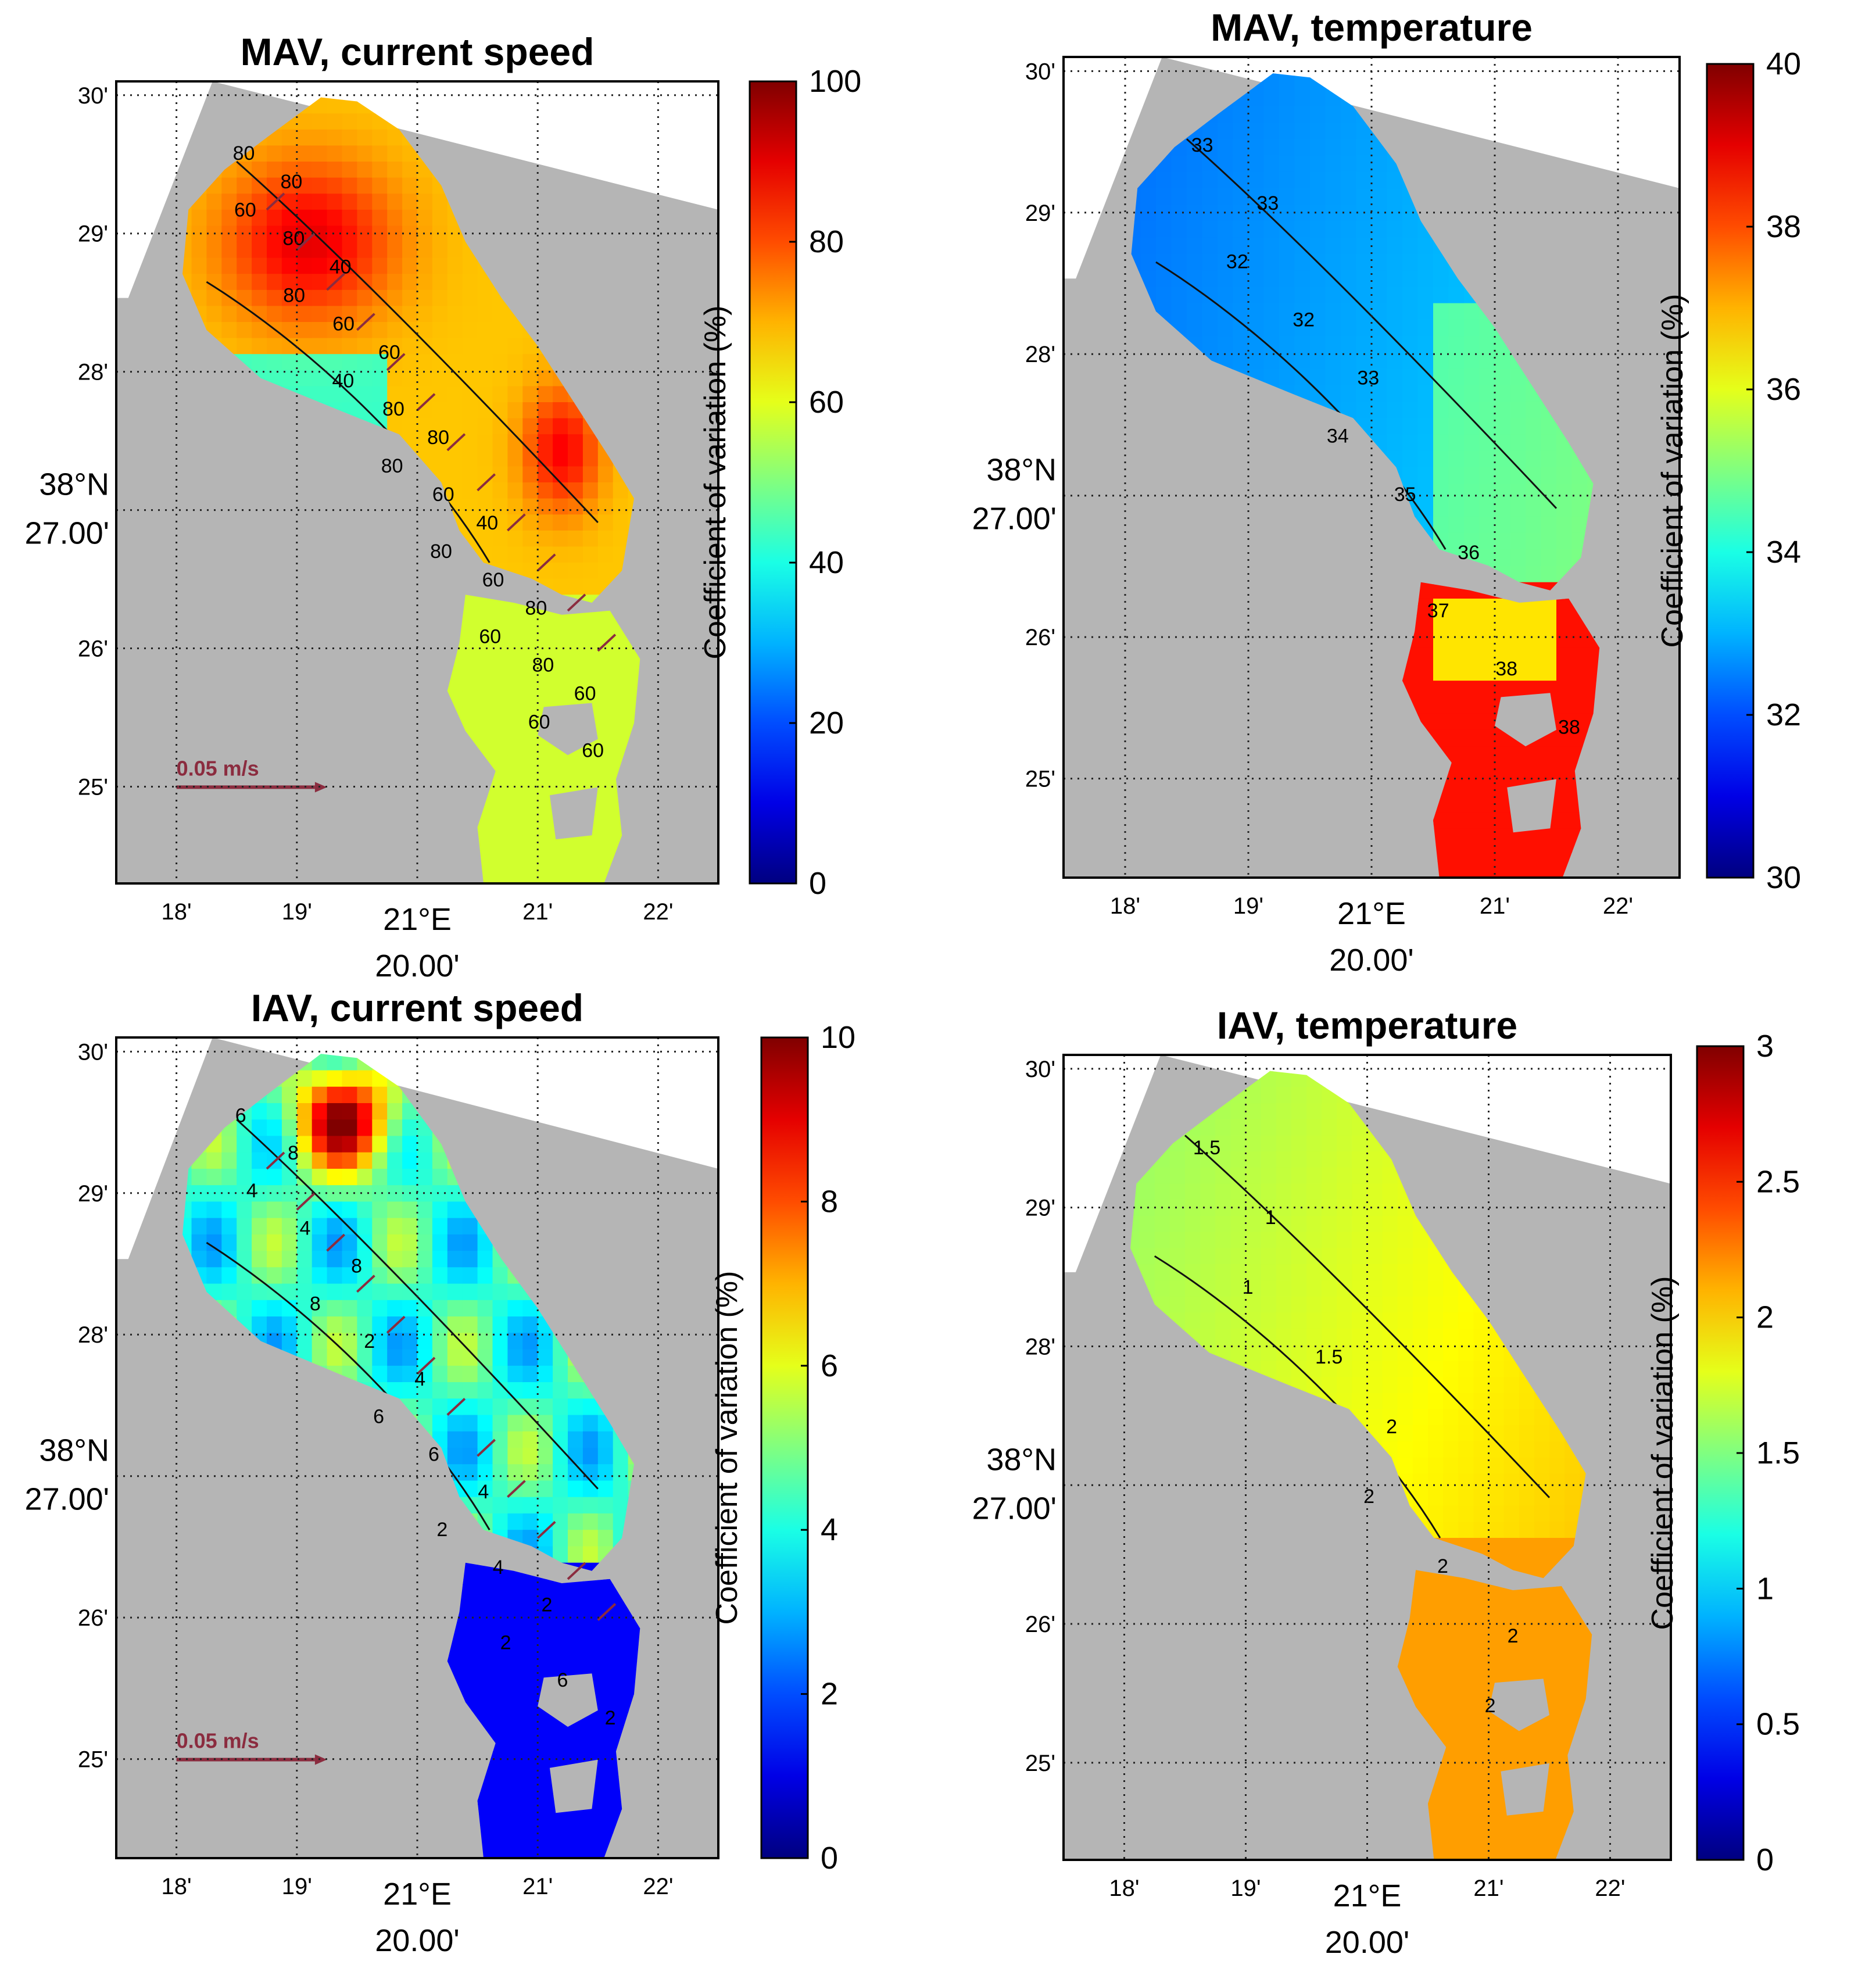 The height and width of the screenshot is (1961, 1876). I want to click on colorbar-tick-label: 40, so click(826, 562).